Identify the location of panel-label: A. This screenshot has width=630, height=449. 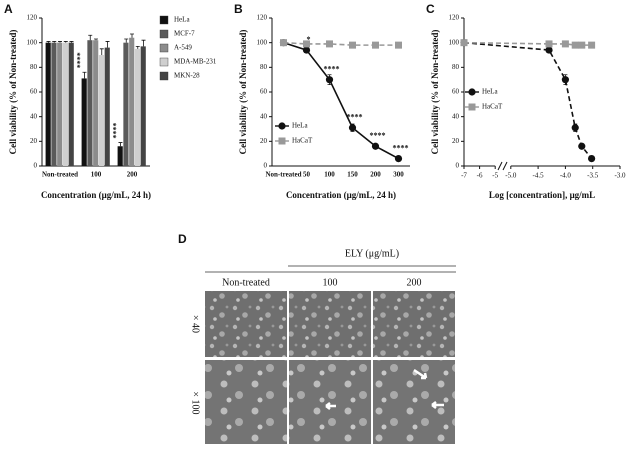
(8, 9).